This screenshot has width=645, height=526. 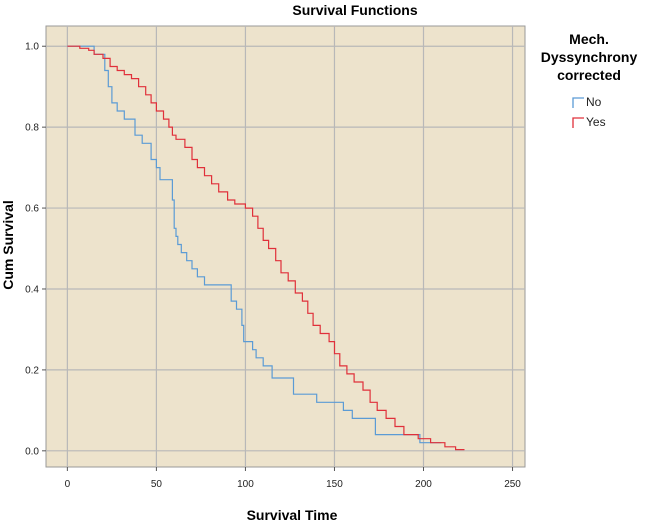 What do you see at coordinates (32, 289) in the screenshot?
I see `y-tick-label-2: 0.4` at bounding box center [32, 289].